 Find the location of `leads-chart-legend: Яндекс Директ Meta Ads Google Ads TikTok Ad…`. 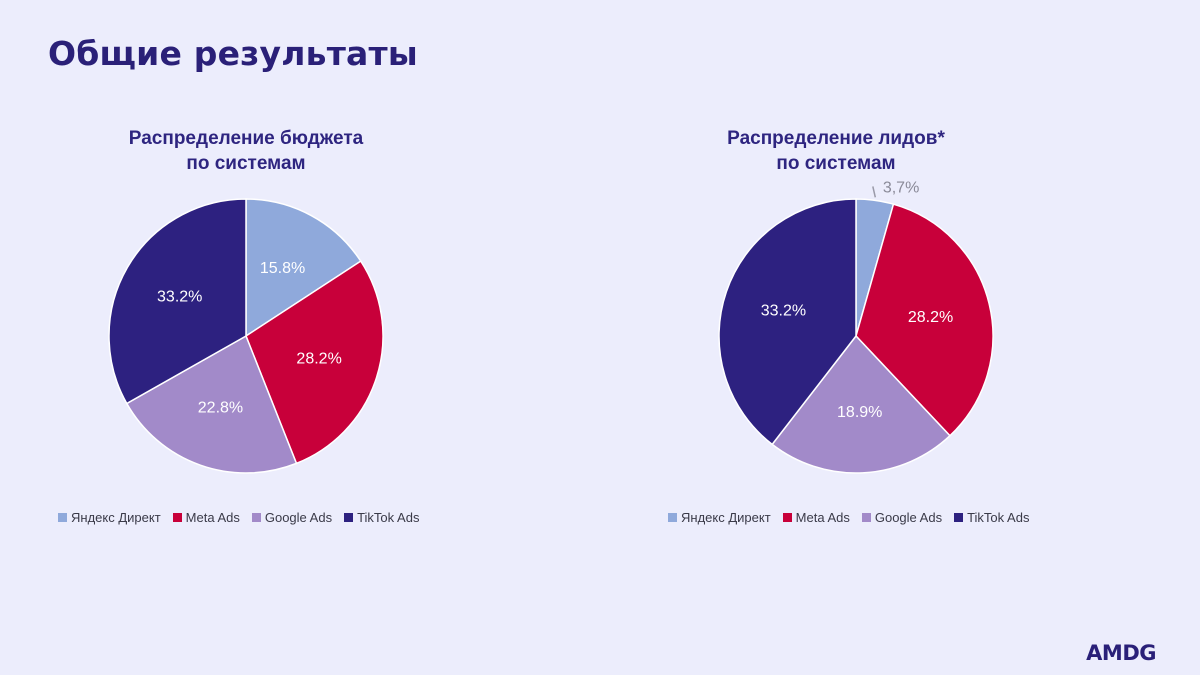

leads-chart-legend: Яндекс Директ Meta Ads Google Ads TikTok Ad… is located at coordinates (848, 517).